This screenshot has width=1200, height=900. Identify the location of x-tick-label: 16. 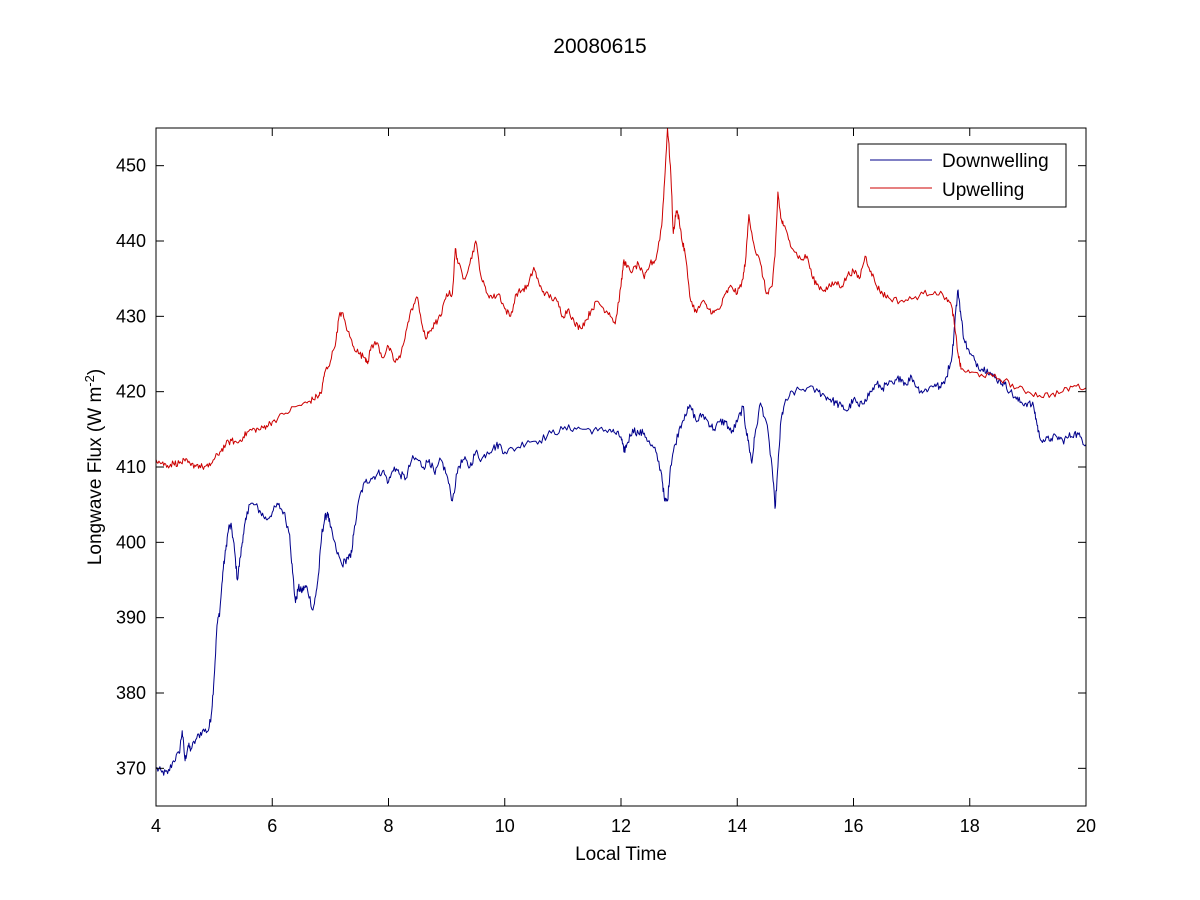
(853, 826).